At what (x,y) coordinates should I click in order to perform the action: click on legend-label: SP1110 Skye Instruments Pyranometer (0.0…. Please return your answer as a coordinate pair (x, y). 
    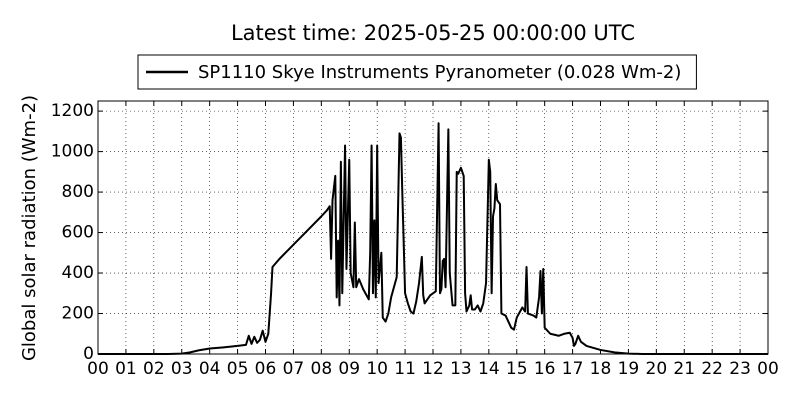
    Looking at the image, I should click on (439, 72).